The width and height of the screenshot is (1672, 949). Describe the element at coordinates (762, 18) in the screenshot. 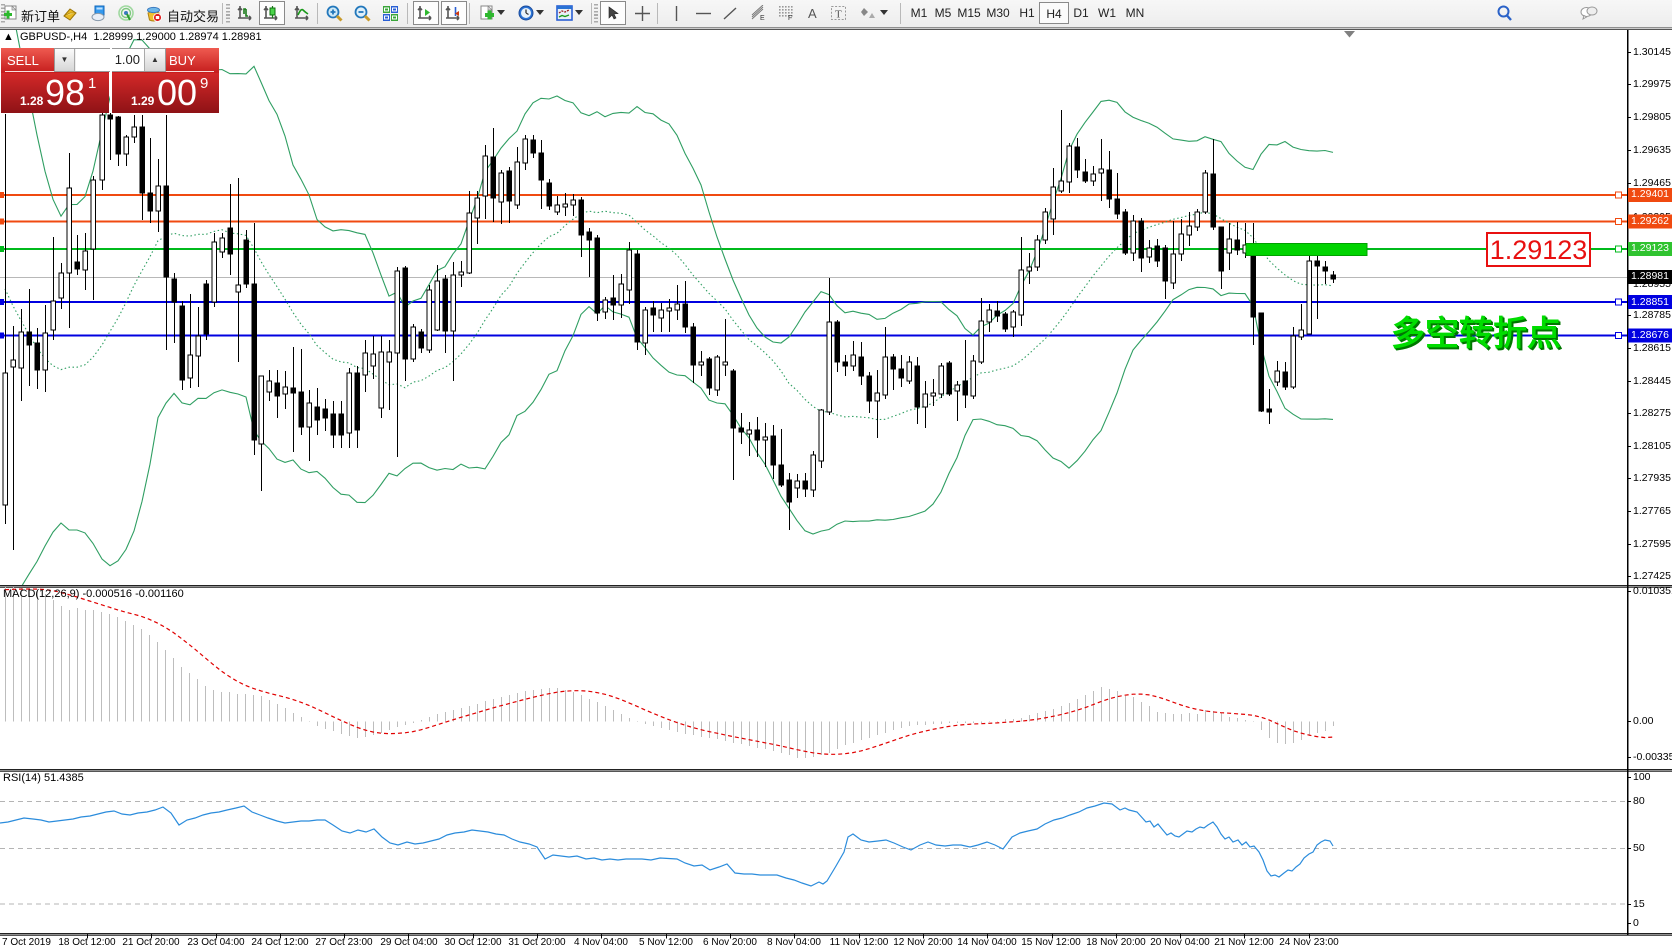

I see `svg-text: E` at that location.